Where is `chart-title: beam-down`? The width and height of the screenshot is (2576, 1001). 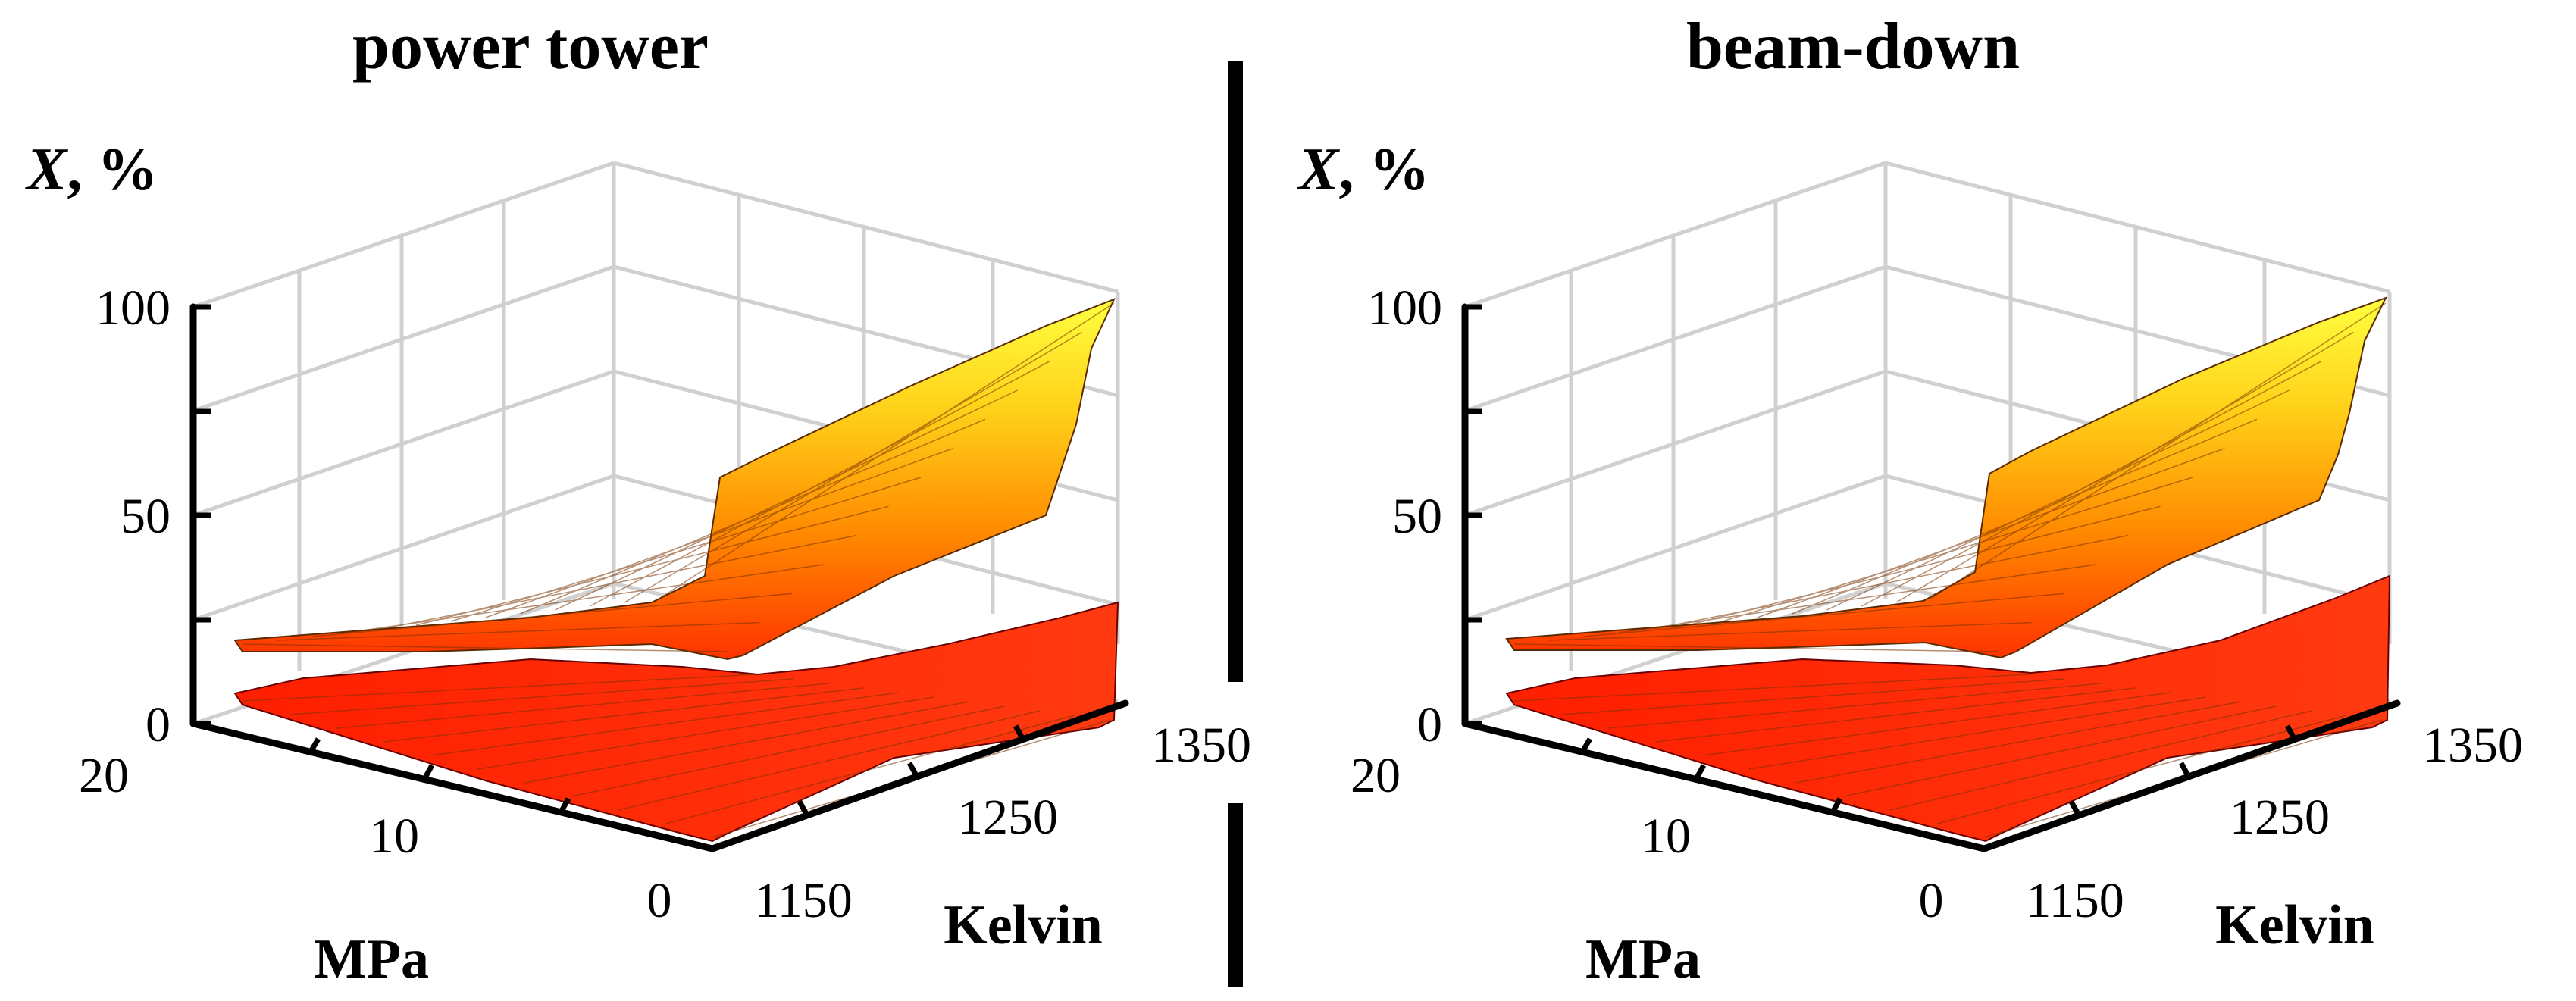
chart-title: beam-down is located at coordinates (1853, 46).